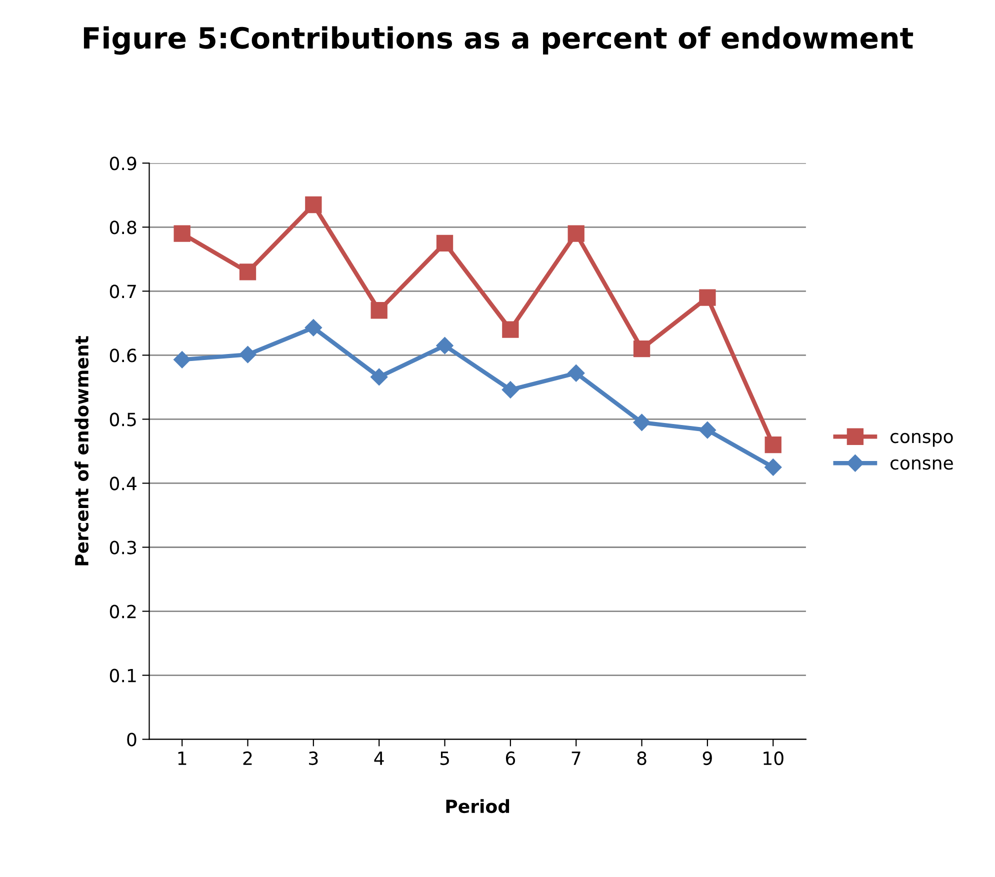 The width and height of the screenshot is (995, 877). What do you see at coordinates (123, 547) in the screenshot?
I see `y-tick-label: 0.3` at bounding box center [123, 547].